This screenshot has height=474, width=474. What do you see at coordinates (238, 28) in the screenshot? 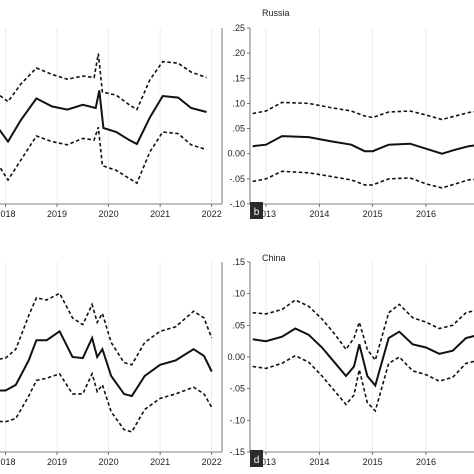
I see `y-tick-label: .25` at bounding box center [238, 28].